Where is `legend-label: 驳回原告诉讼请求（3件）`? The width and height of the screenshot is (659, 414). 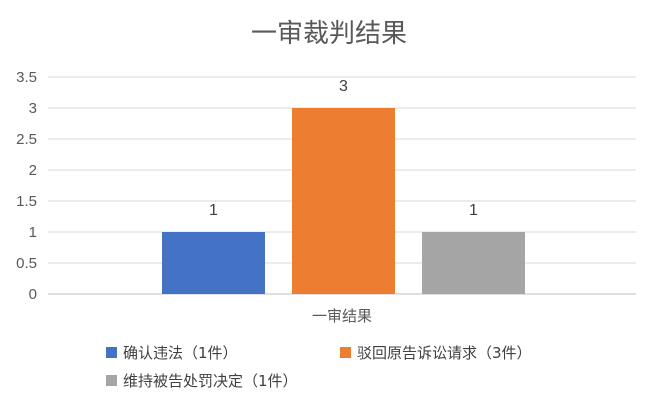 legend-label: 驳回原告诉讼请求（3件） is located at coordinates (444, 353).